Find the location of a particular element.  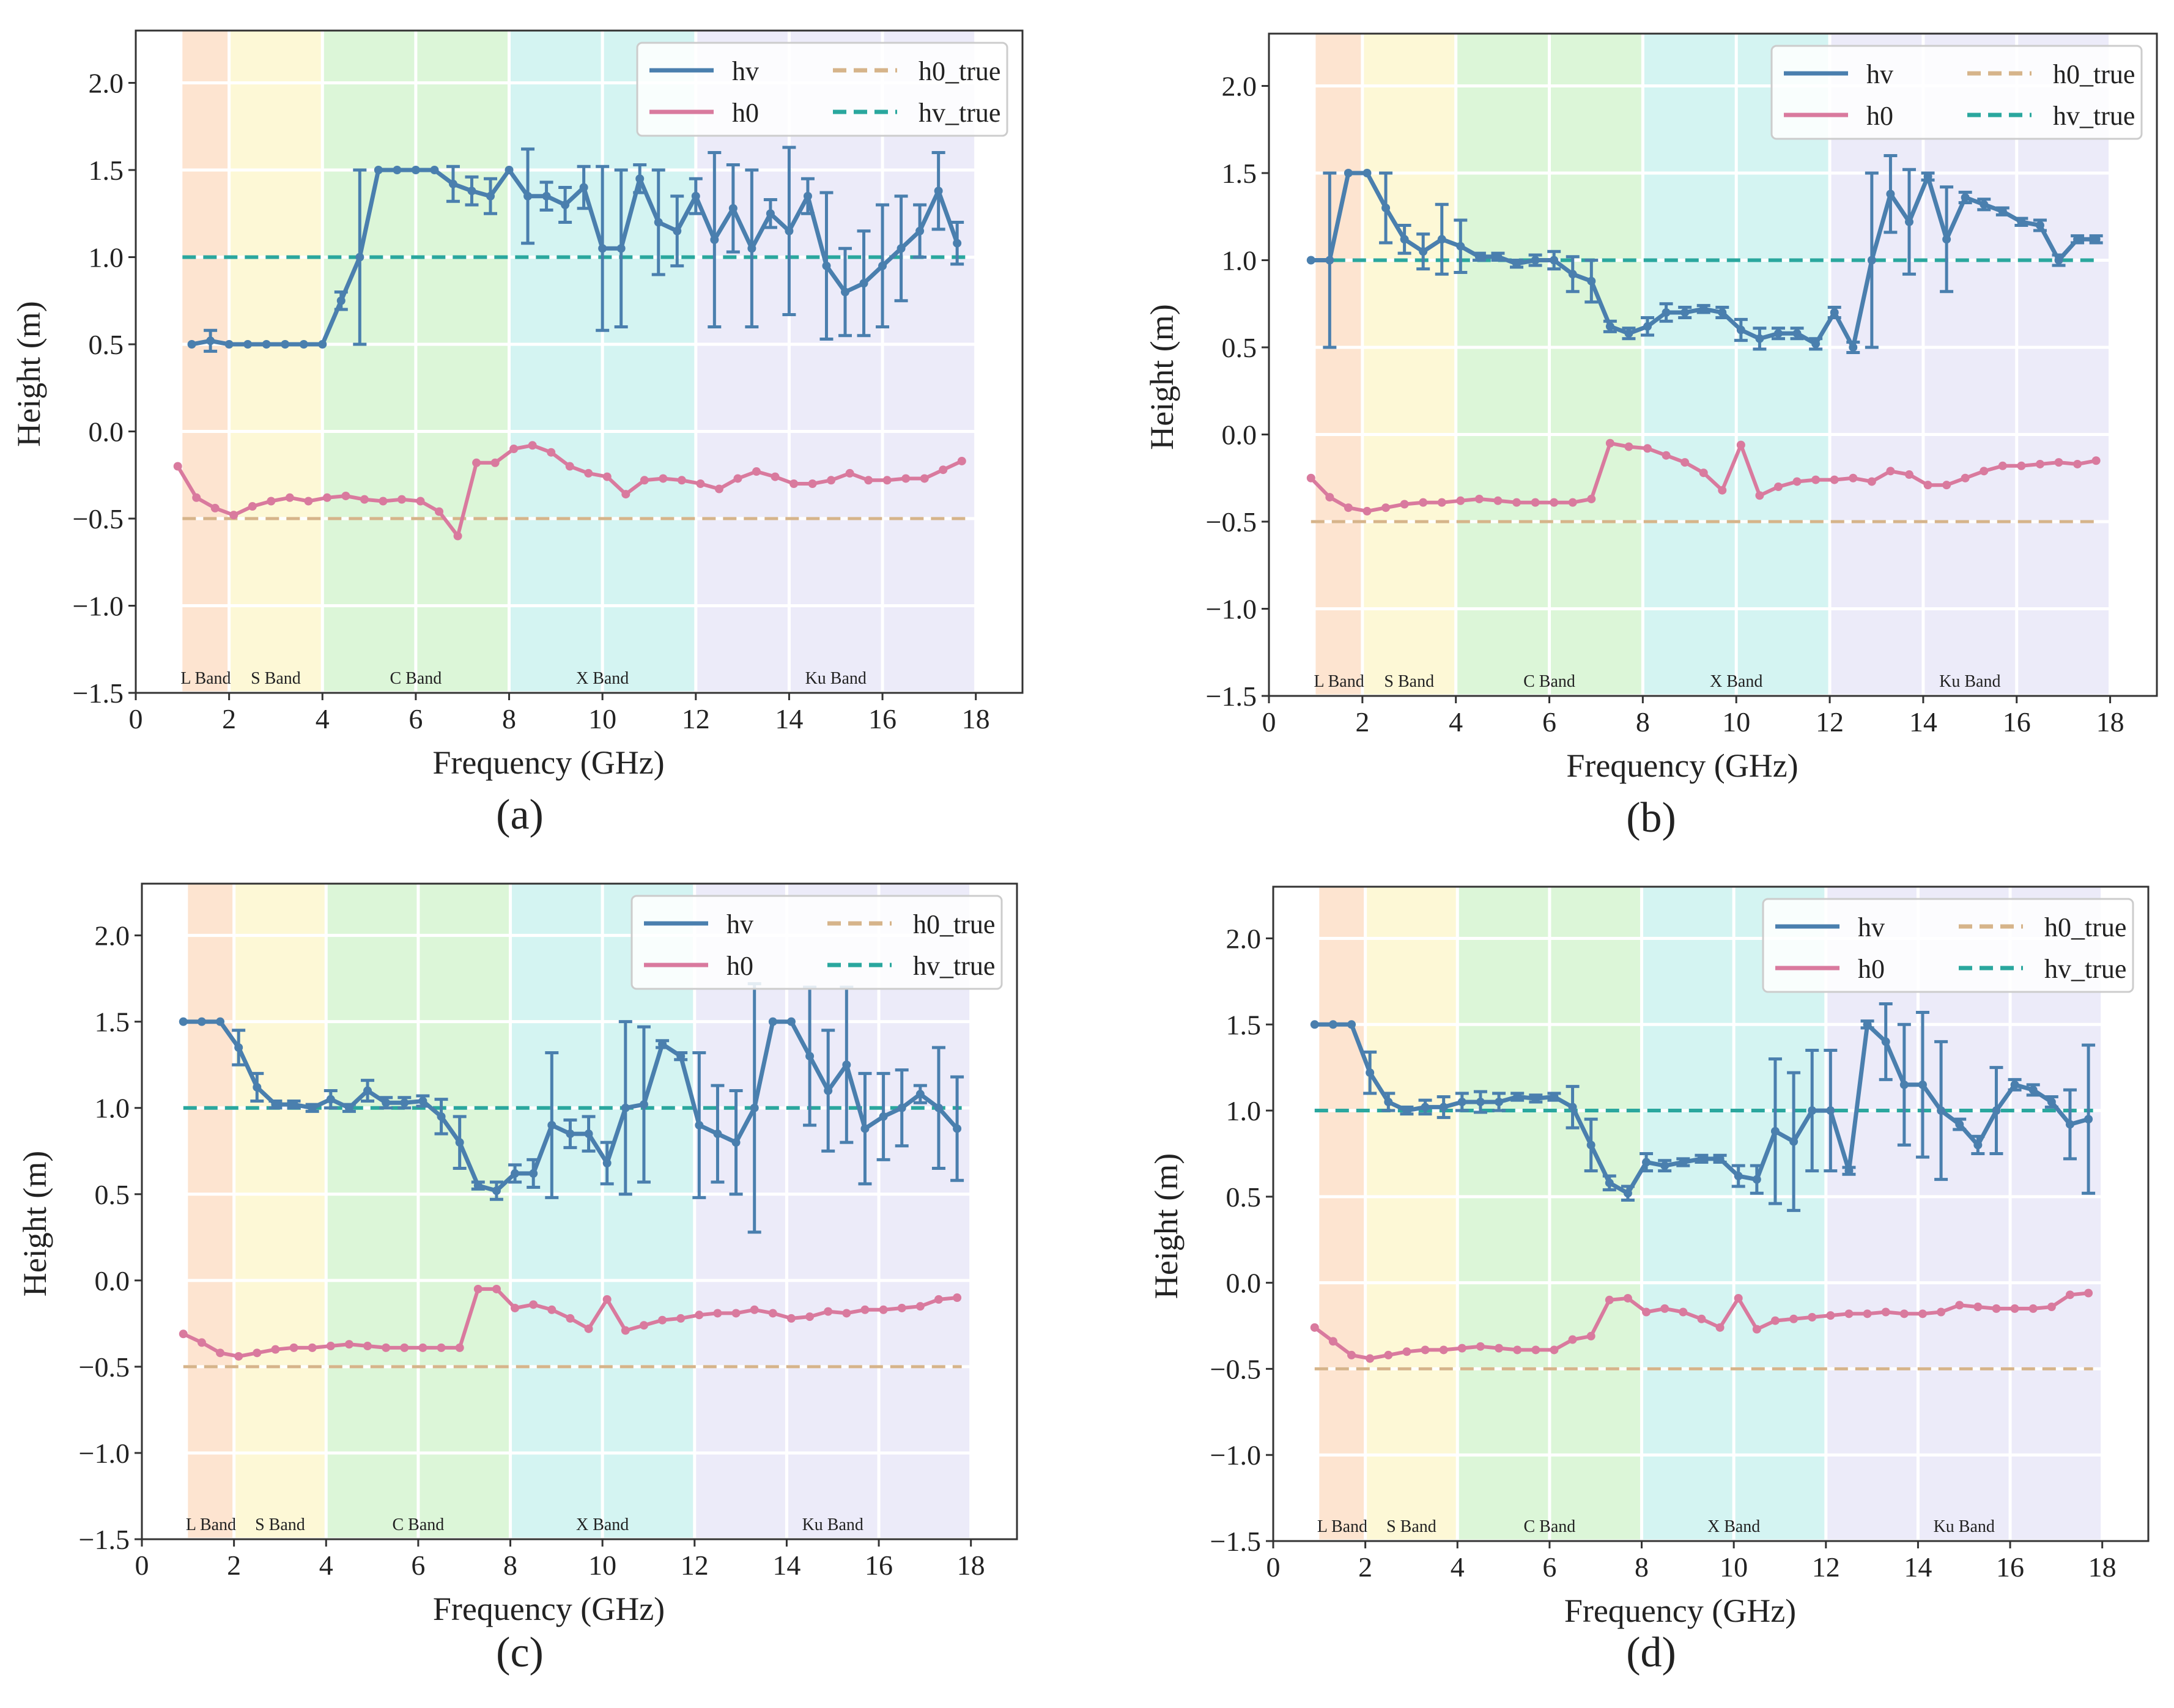

x-tick-label: 12 is located at coordinates (1826, 1567).